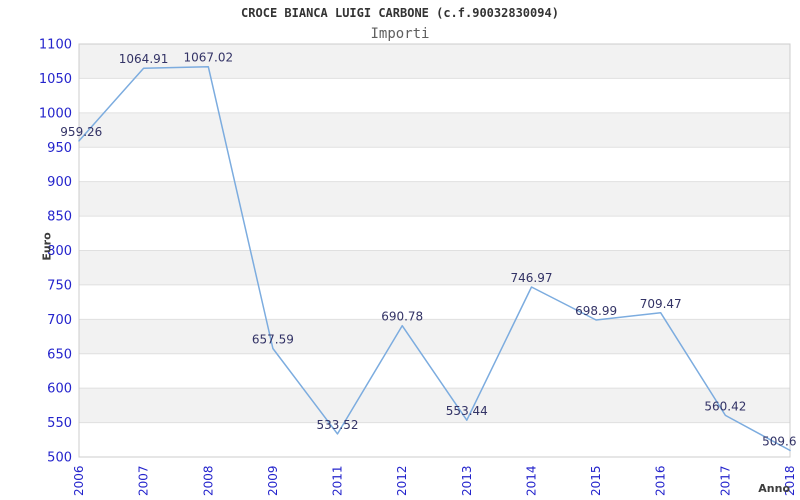 The width and height of the screenshot is (800, 500). What do you see at coordinates (774, 488) in the screenshot?
I see `x-axis-title: Anno` at bounding box center [774, 488].